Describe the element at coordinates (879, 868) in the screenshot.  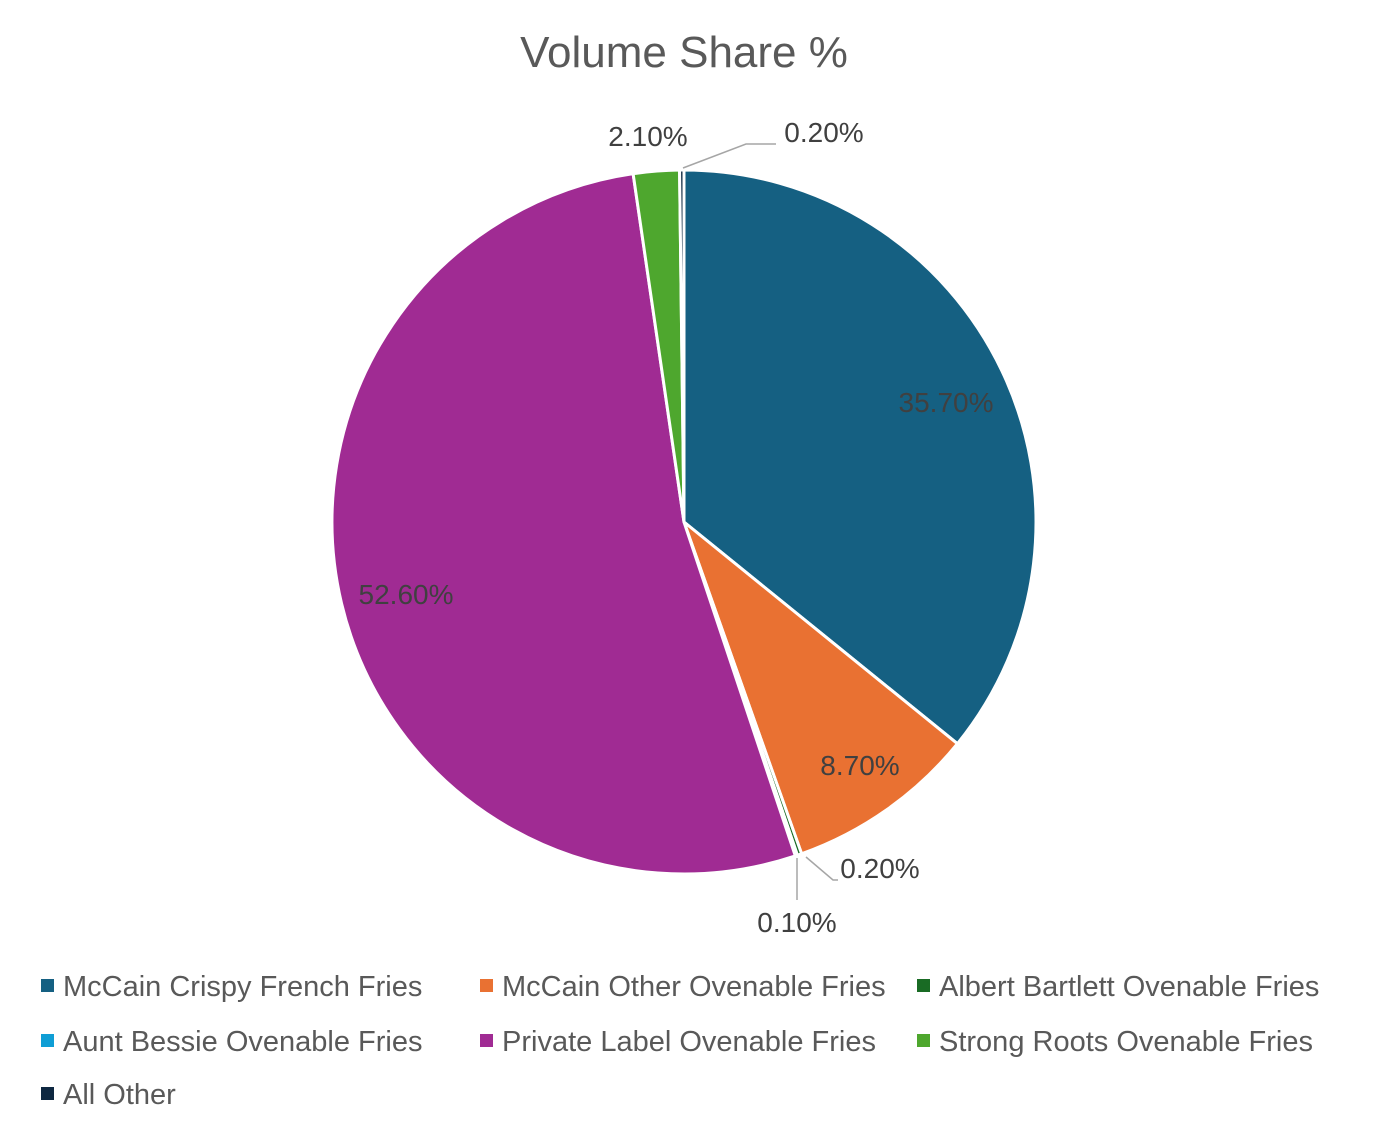
I see `data-label-albert-bartlett-ovenable-fries: 0.20%` at that location.